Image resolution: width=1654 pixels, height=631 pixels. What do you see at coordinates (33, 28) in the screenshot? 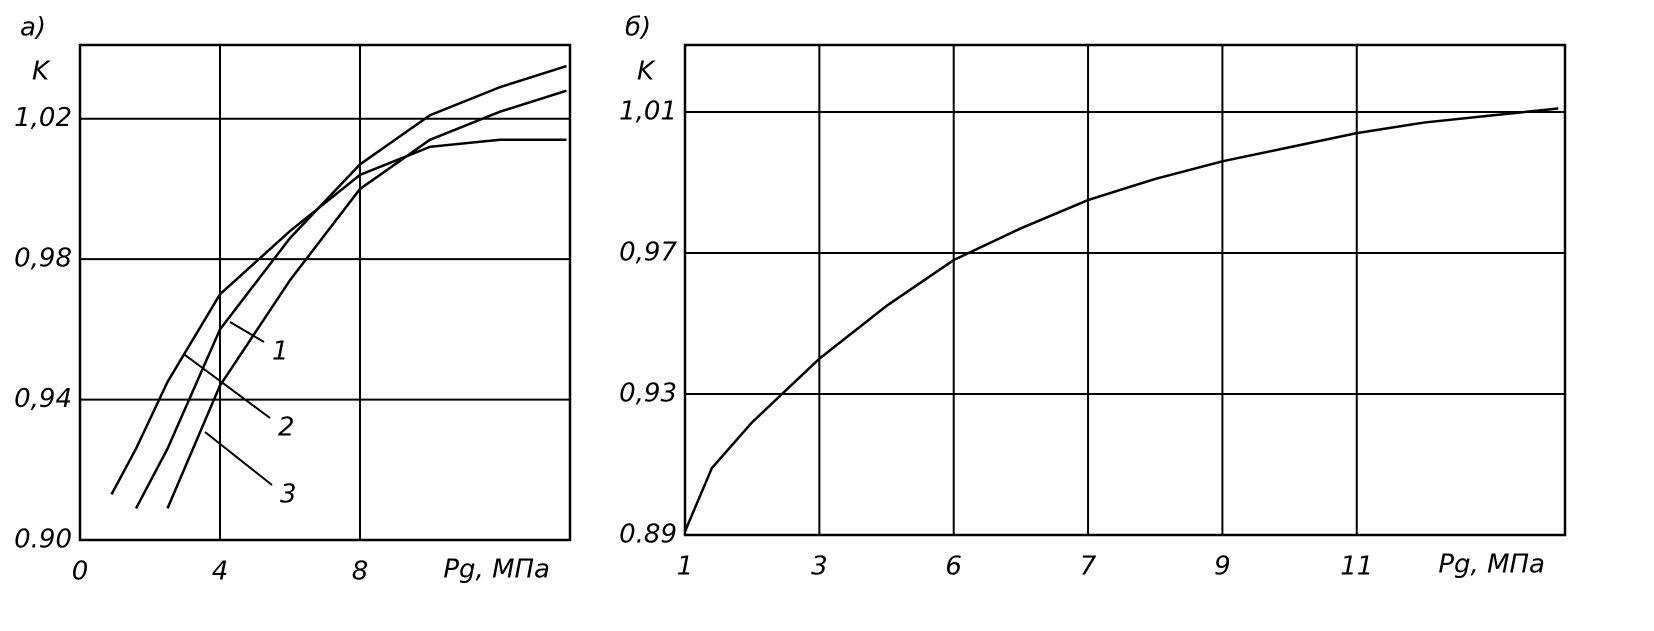
I see `panel-label: а)` at bounding box center [33, 28].